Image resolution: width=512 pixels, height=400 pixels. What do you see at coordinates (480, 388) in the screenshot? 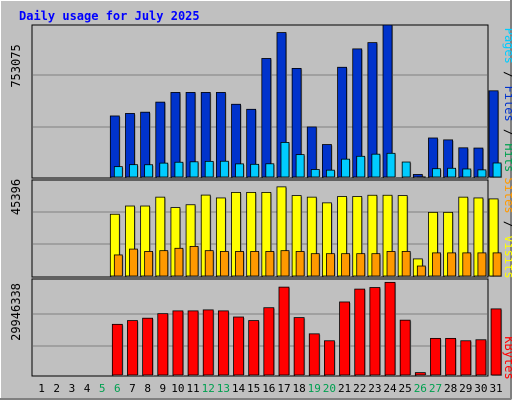
I see `x-tick-label: 30` at bounding box center [480, 388].